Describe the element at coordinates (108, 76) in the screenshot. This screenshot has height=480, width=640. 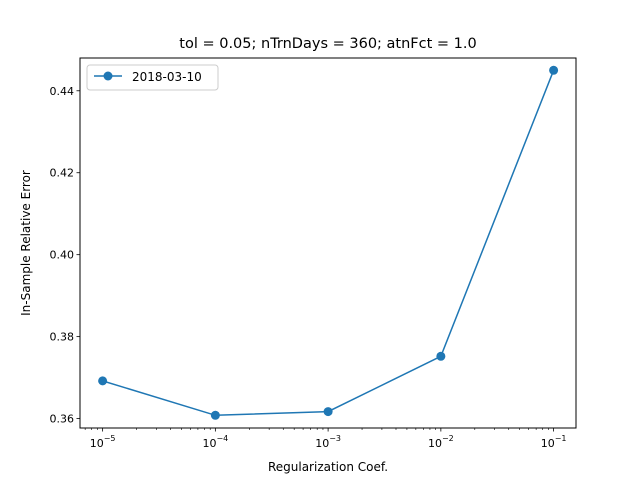
I see `legend-marker` at that location.